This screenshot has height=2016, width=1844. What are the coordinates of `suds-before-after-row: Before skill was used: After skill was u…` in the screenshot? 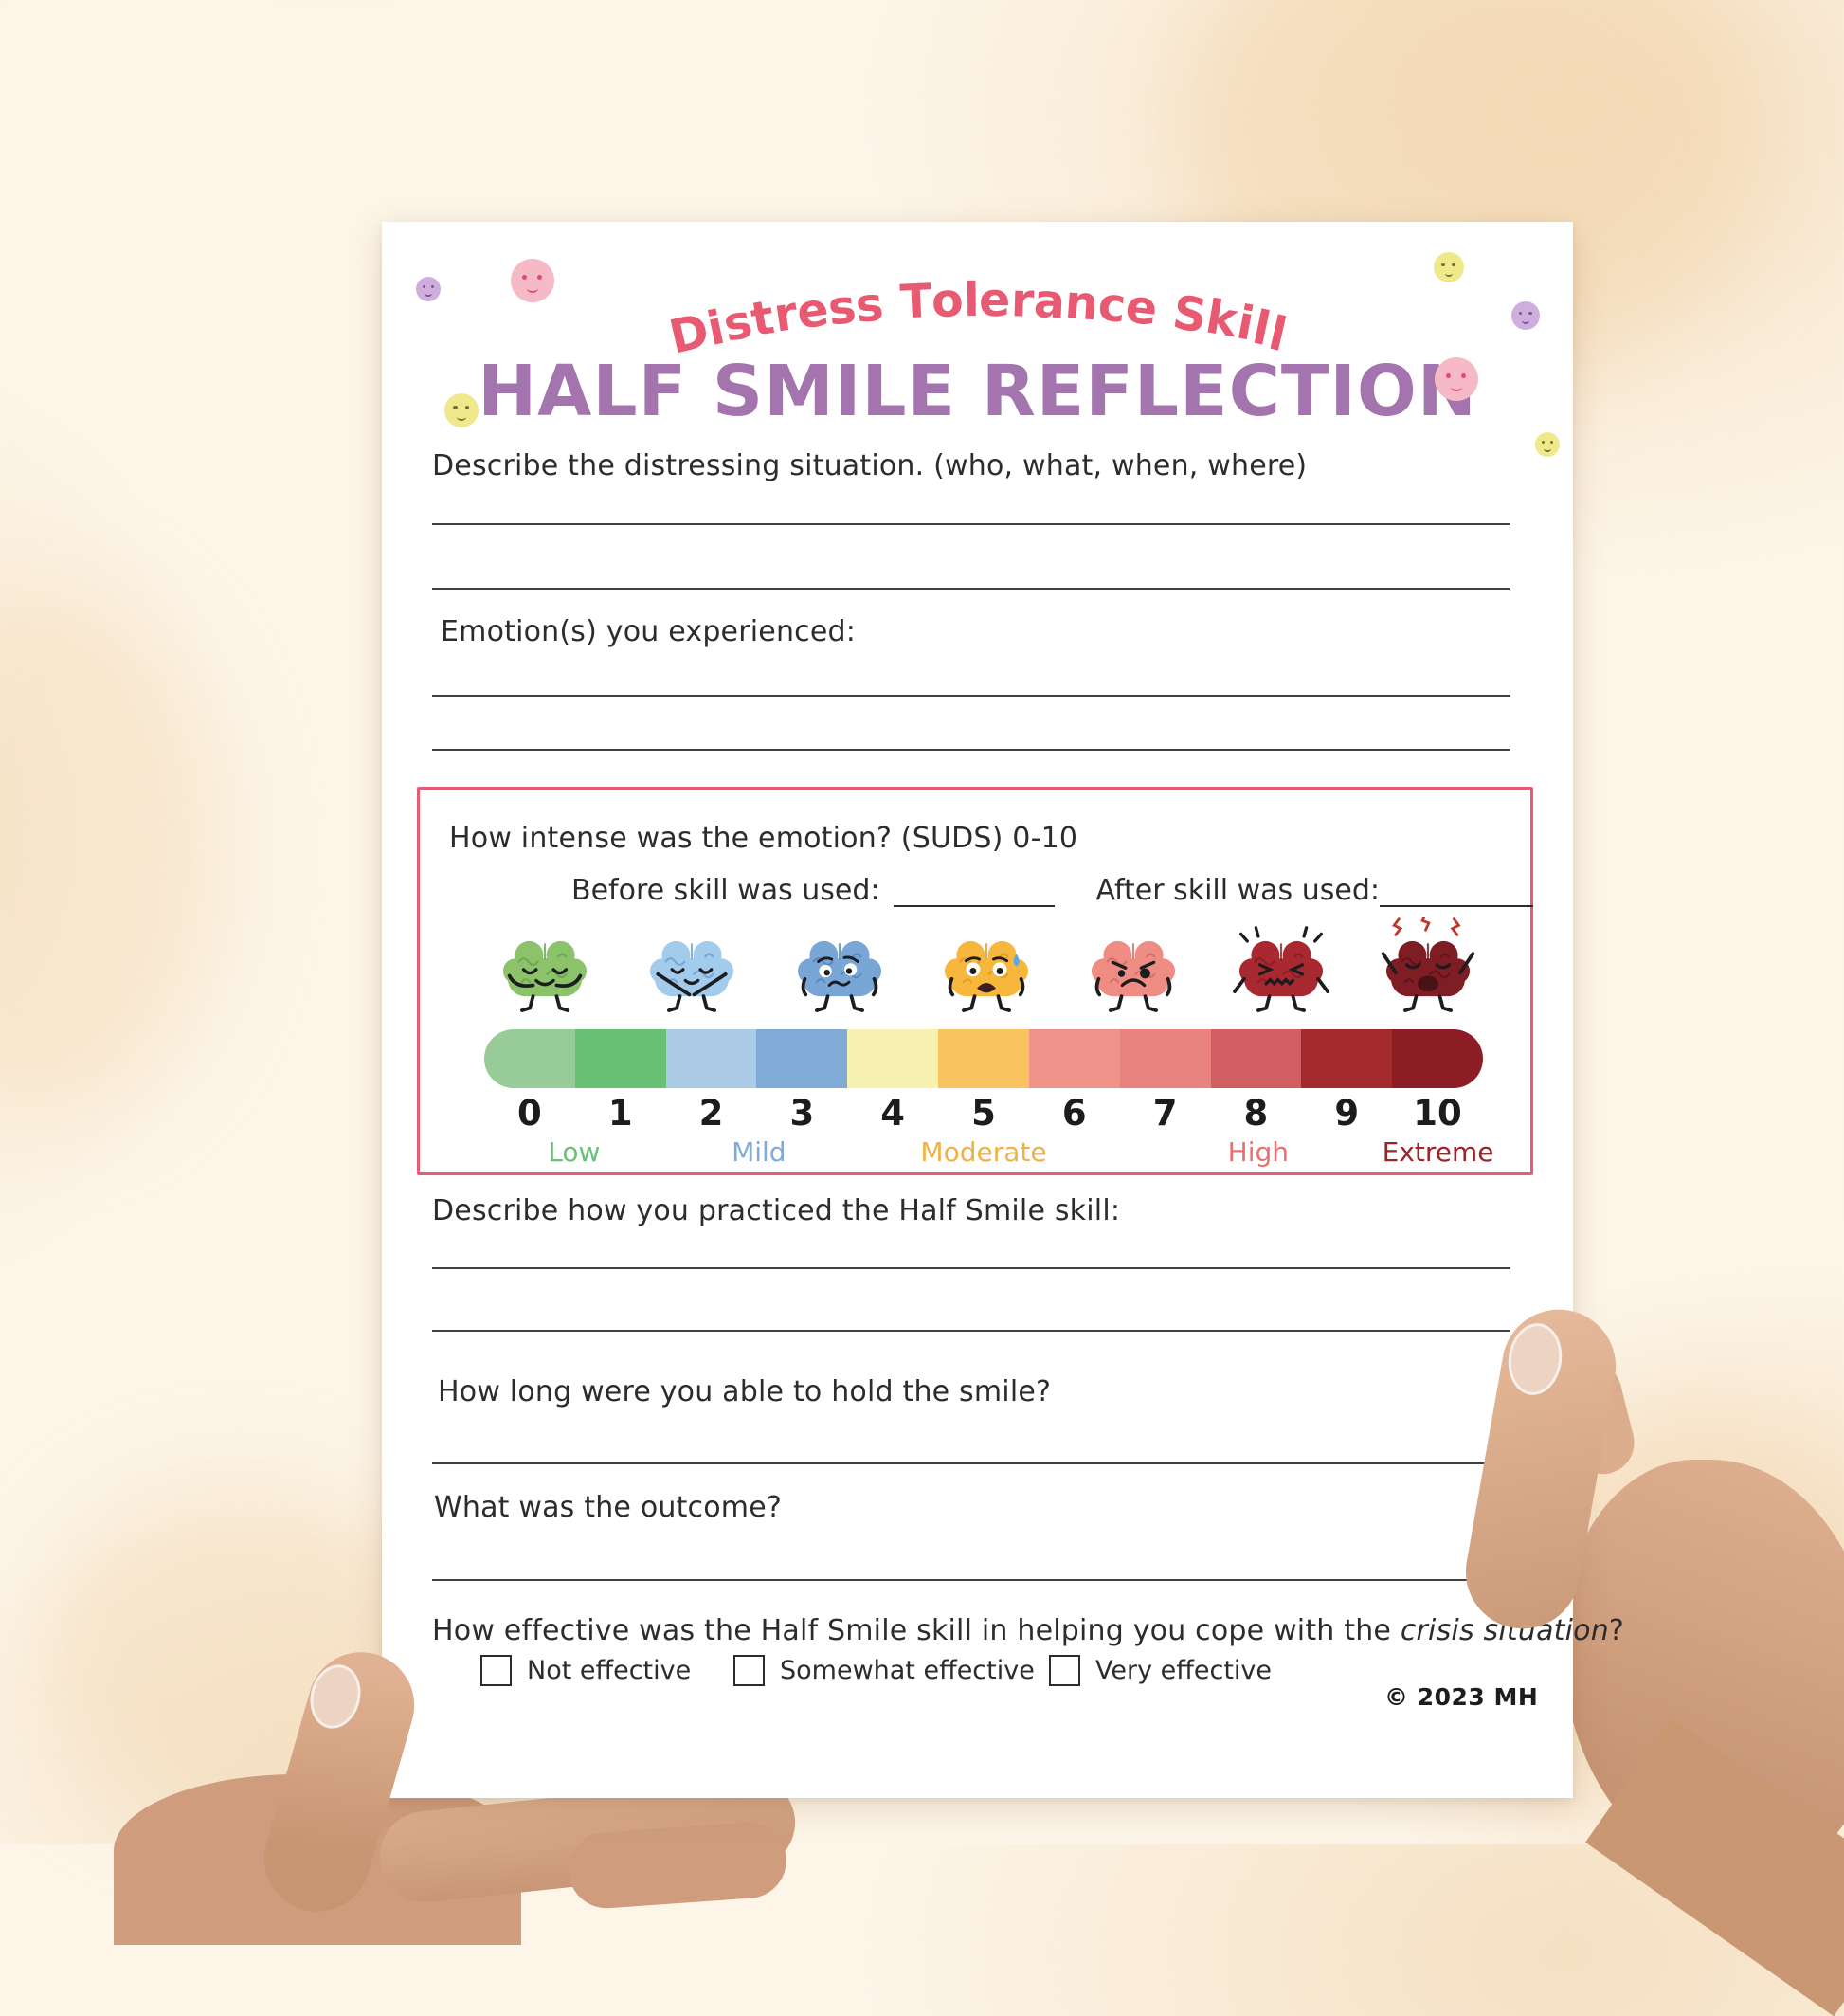 It's located at (1052, 890).